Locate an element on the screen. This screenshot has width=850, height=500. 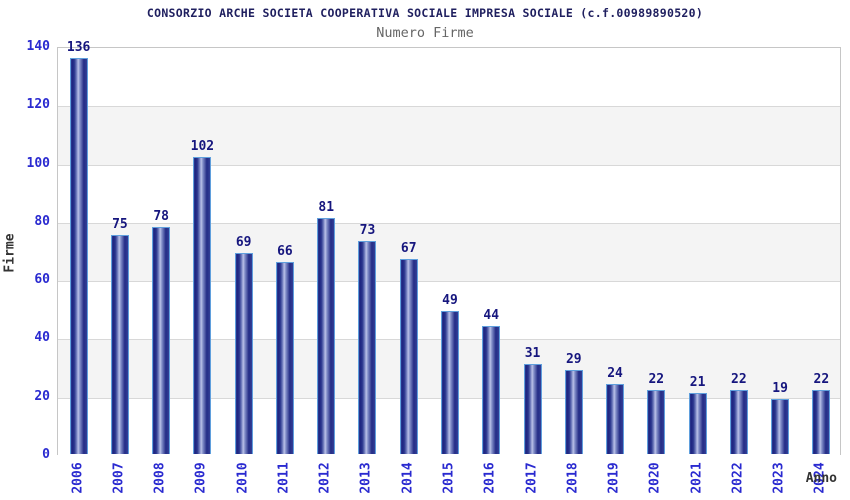
x-tick-label: 2017 is located at coordinates (532, 478).